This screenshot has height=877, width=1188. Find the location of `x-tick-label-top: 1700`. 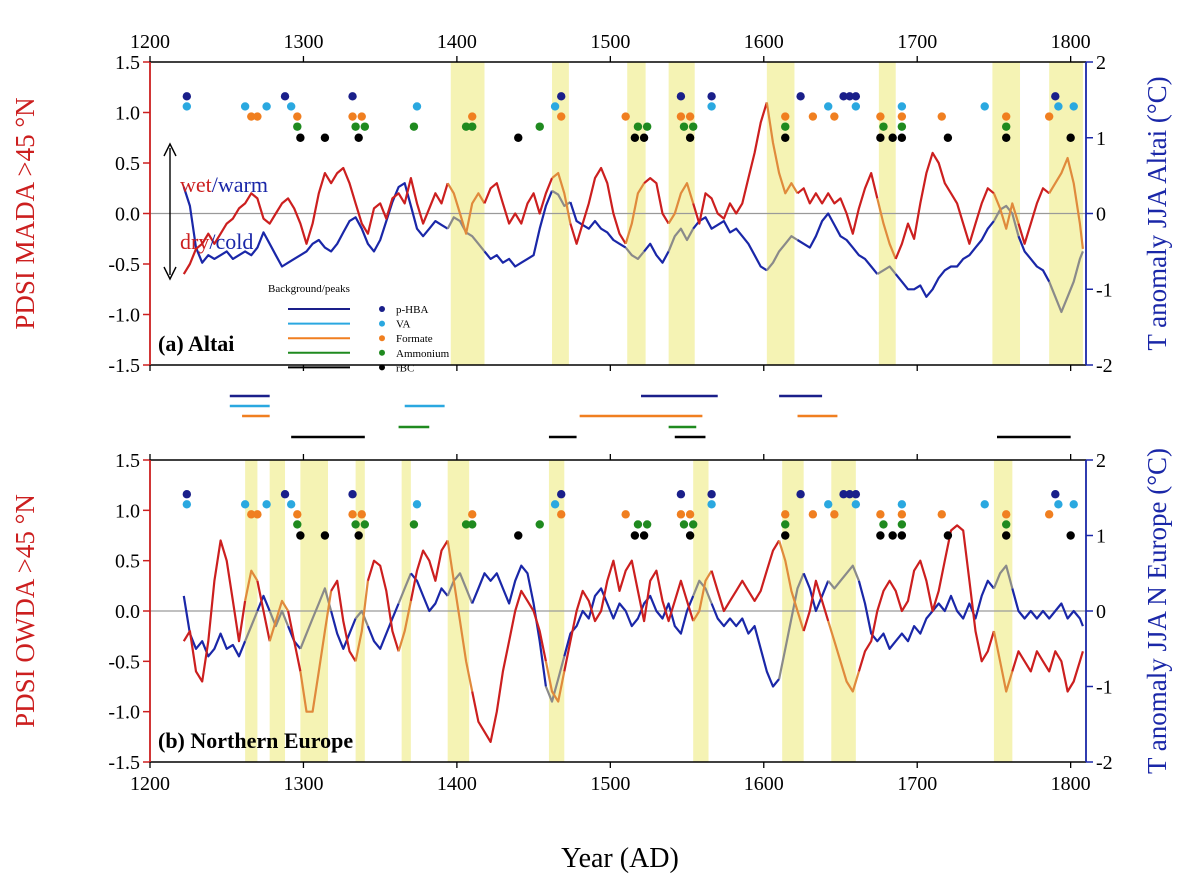

x-tick-label-top: 1700 is located at coordinates (917, 42).